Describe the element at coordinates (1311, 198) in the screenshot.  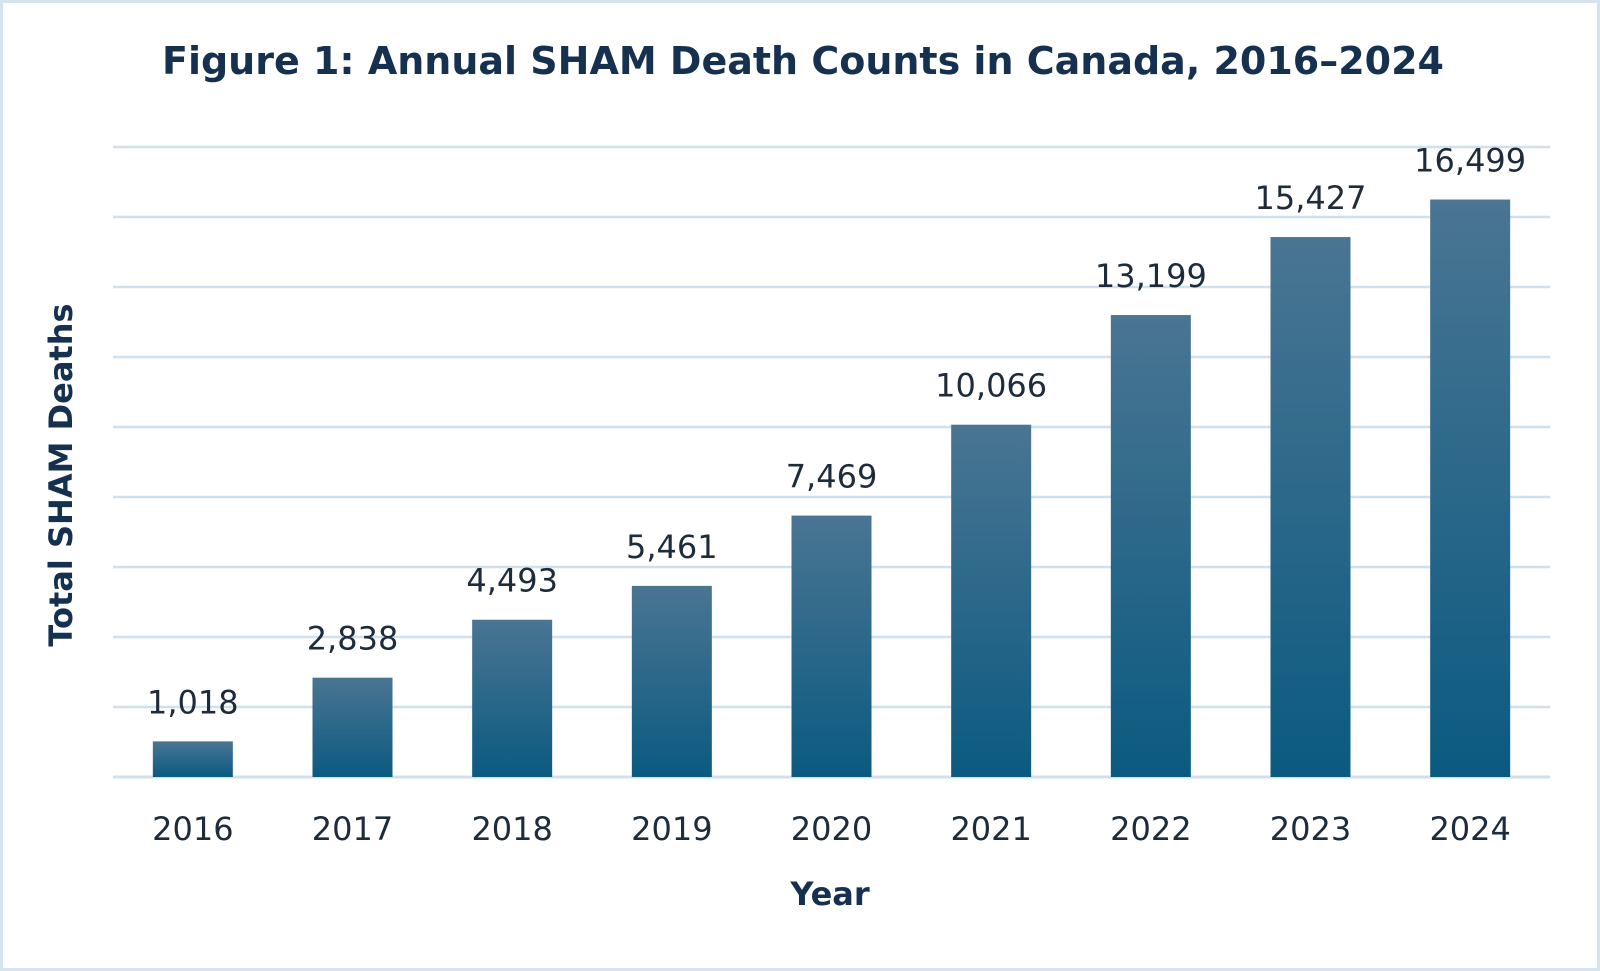
I see `data-label-2023: 15,427` at that location.